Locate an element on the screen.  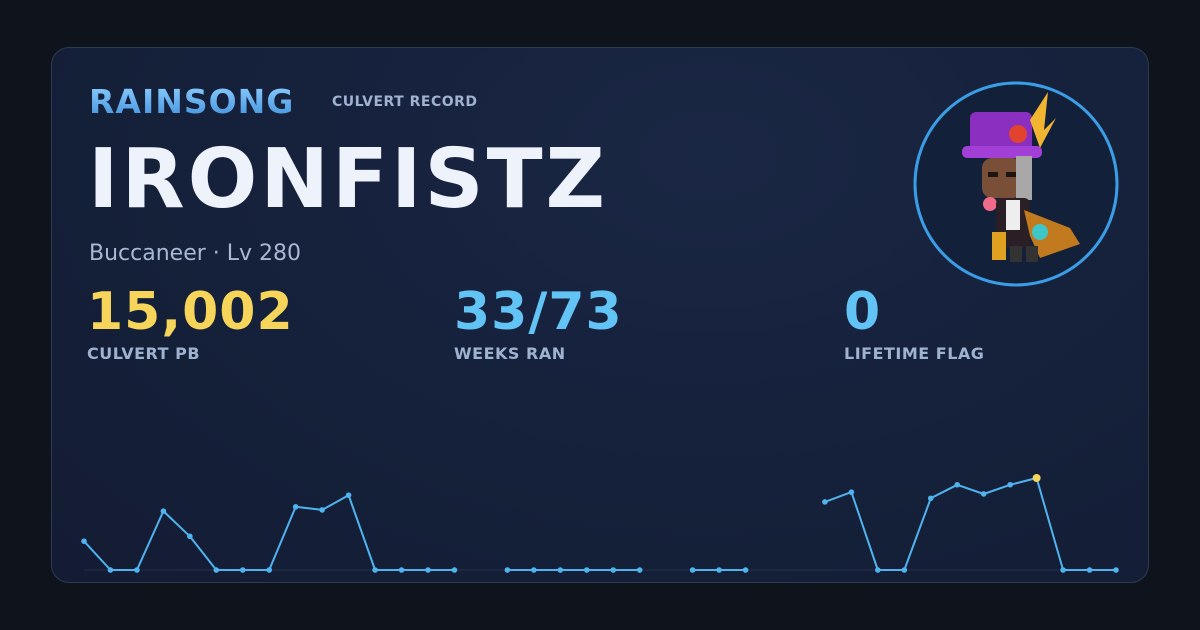
stat: 15,002 CULVERT PB is located at coordinates (190, 322).